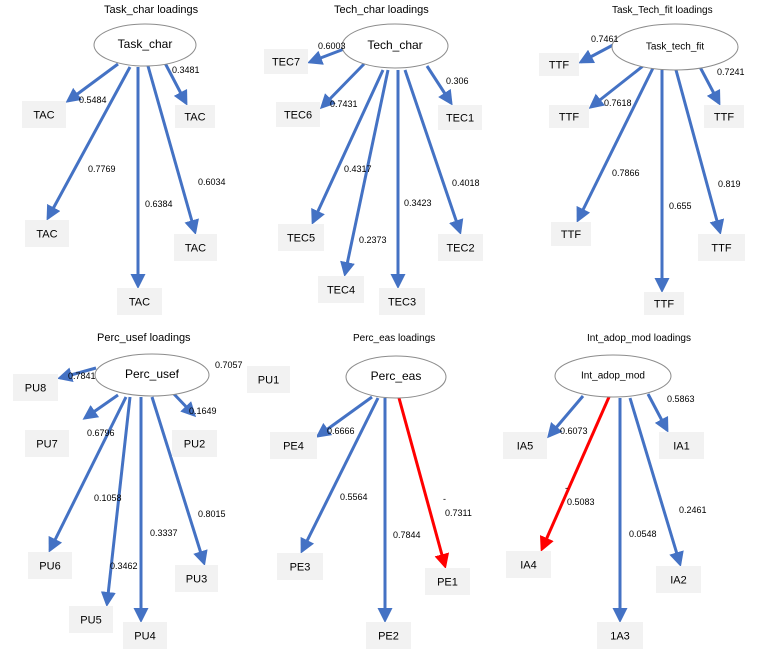 This screenshot has height=649, width=757. What do you see at coordinates (164, 533) in the screenshot?
I see `diagram-perc-usef-weight-6: 0.3337` at bounding box center [164, 533].